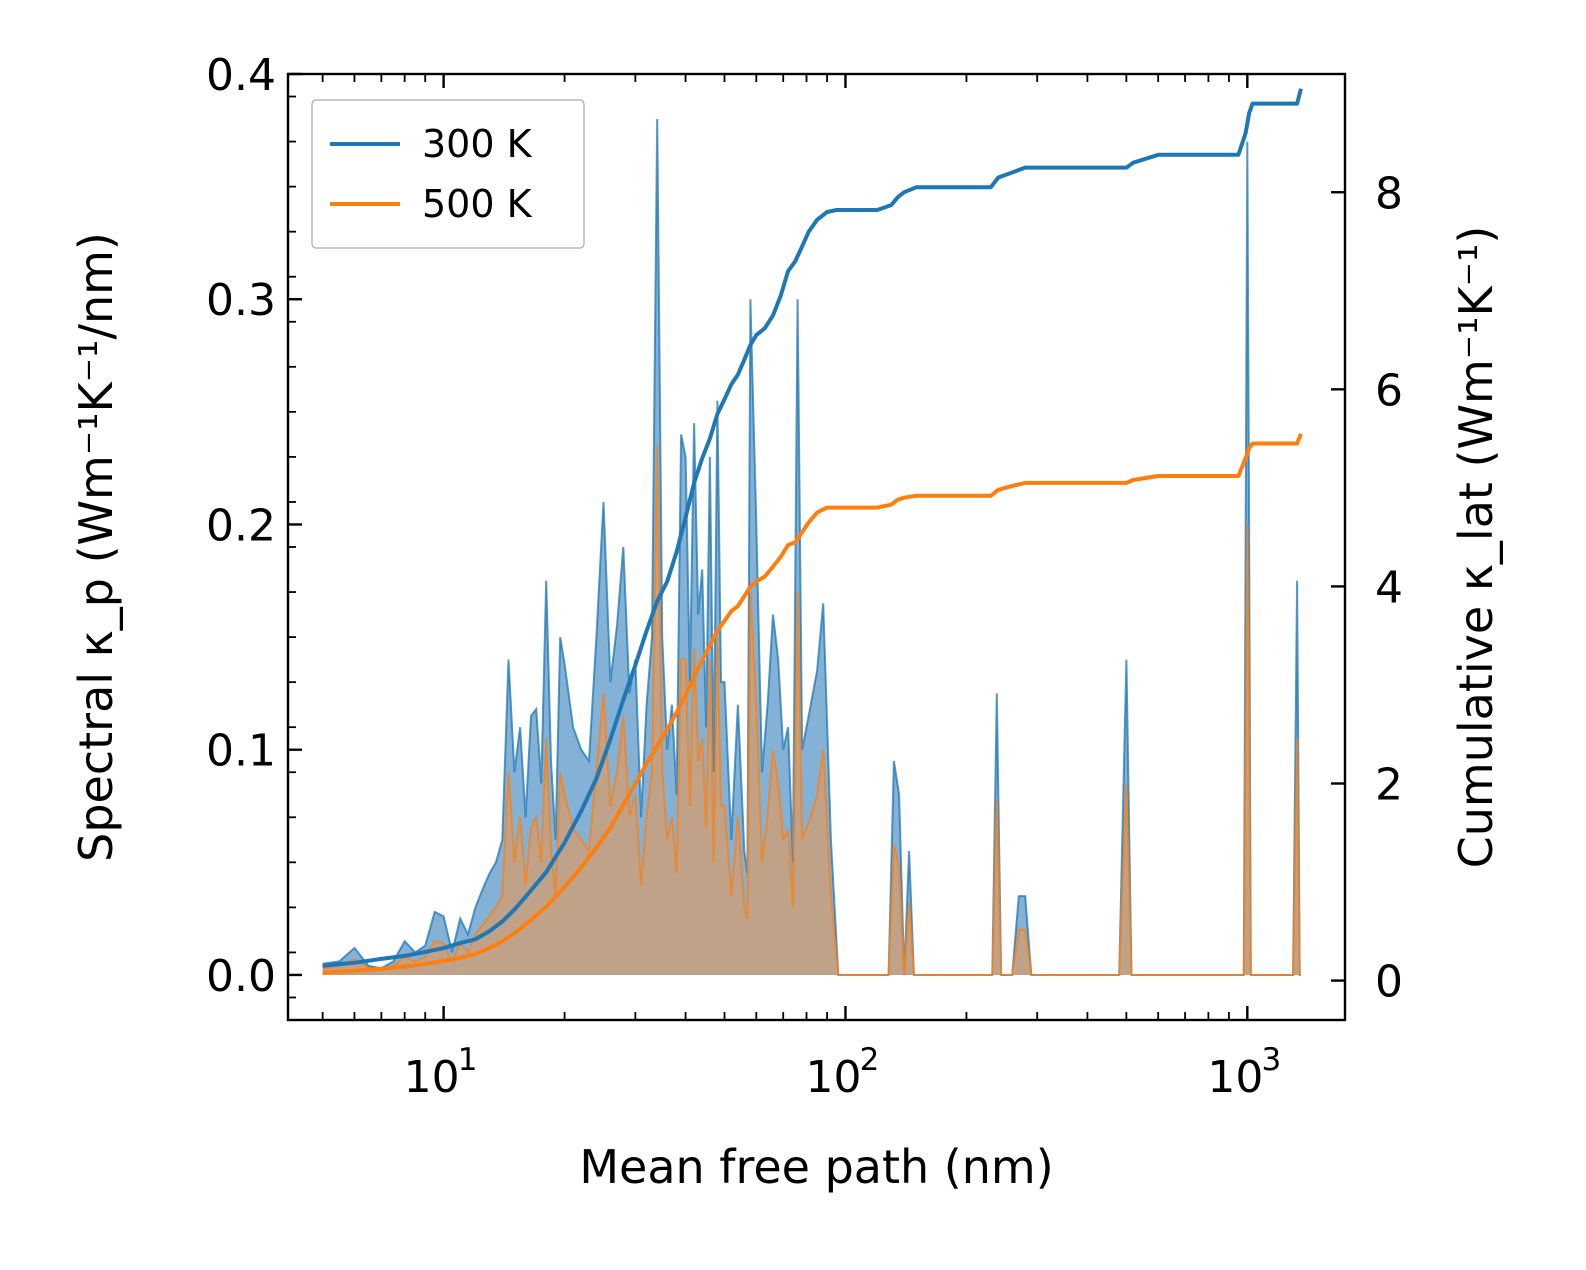 This screenshot has height=1270, width=1586. What do you see at coordinates (1389, 982) in the screenshot?
I see `right-tick-label: 0` at bounding box center [1389, 982].